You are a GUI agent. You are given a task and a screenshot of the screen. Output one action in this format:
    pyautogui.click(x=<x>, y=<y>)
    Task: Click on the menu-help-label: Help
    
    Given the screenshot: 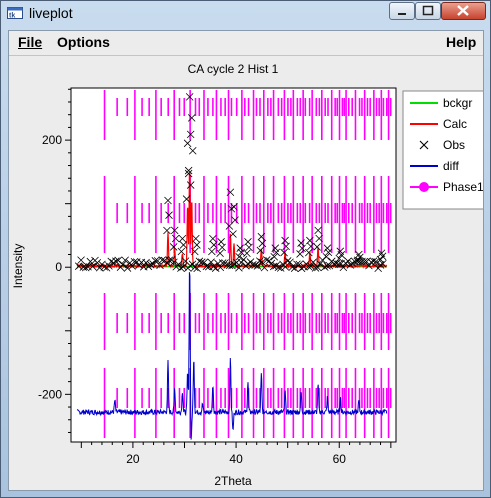 What is the action you would take?
    pyautogui.click(x=461, y=42)
    